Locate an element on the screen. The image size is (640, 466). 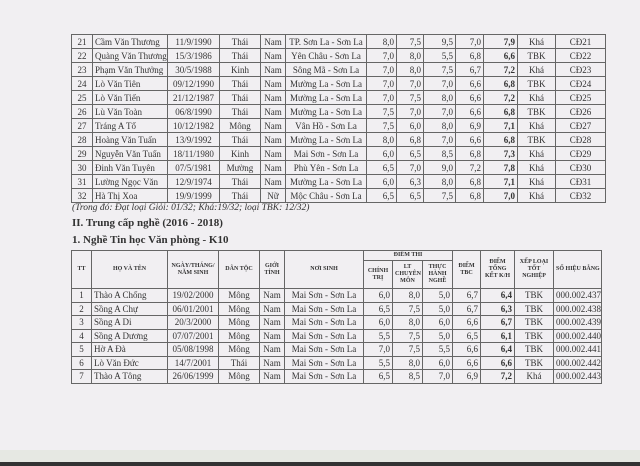
cell-dob: 19/9/1999 is located at coordinates (193, 195).